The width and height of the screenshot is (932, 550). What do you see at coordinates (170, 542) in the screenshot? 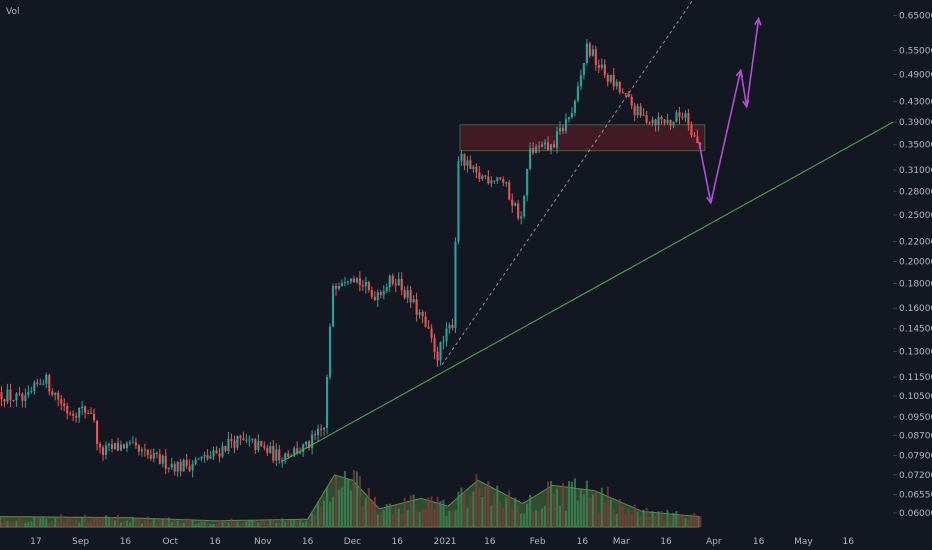
I see `x-tick-label: Oct` at bounding box center [170, 542].